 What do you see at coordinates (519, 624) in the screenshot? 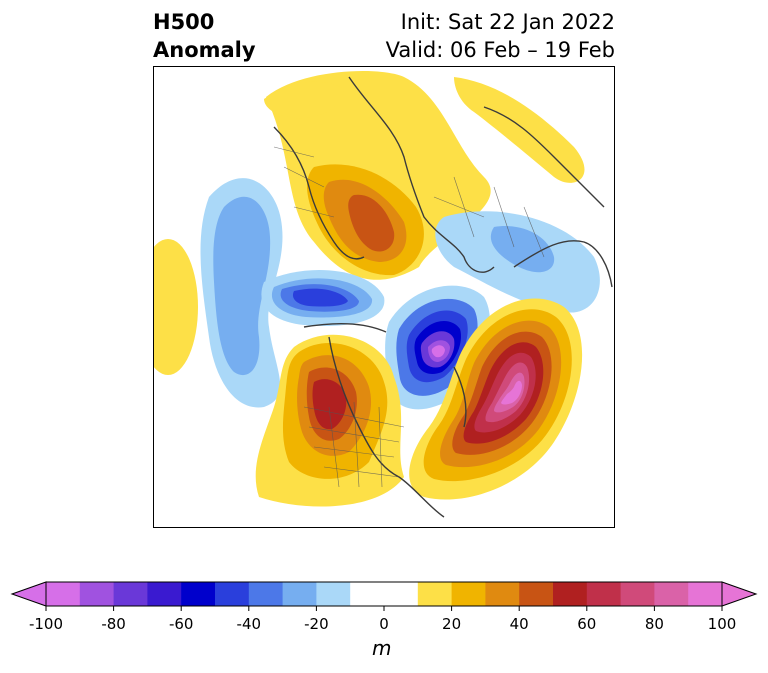
I see `colorbar-tick-label: 40` at bounding box center [519, 624].